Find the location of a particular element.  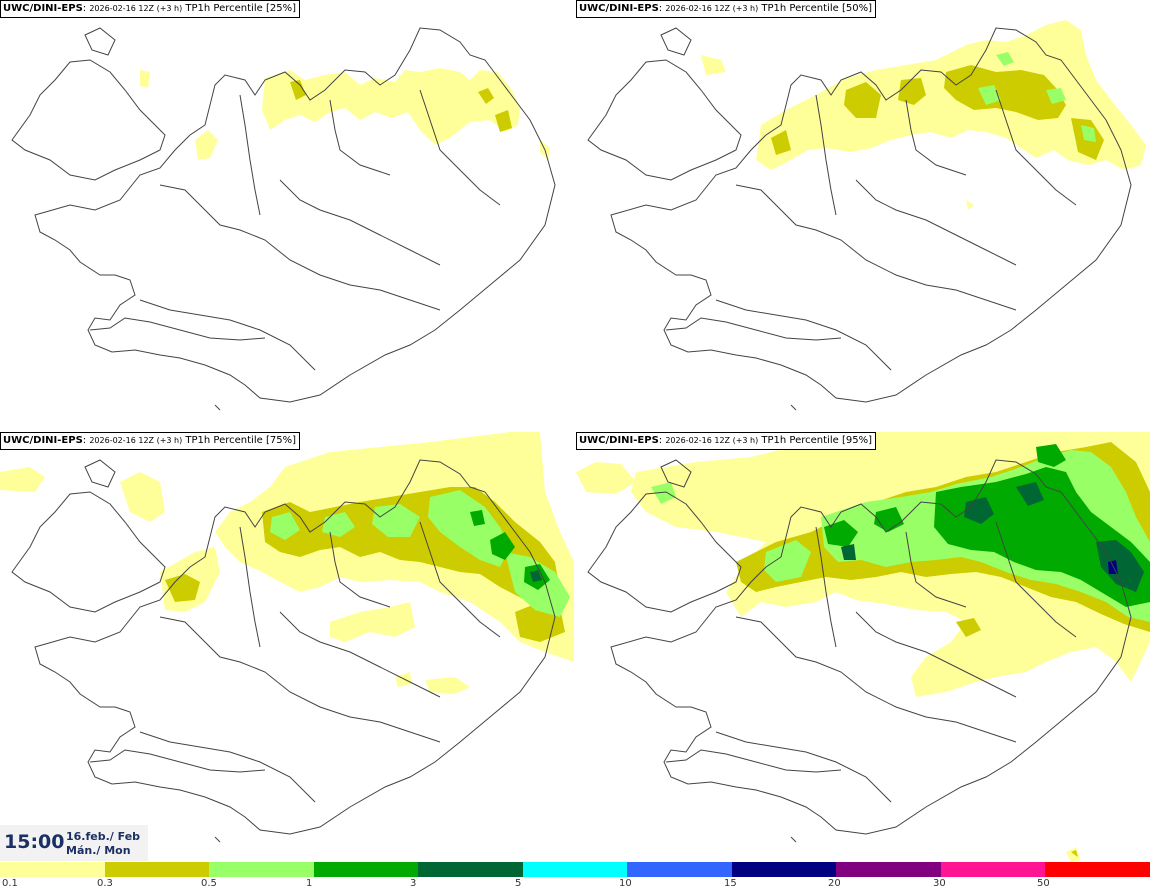

parameter-label: TP1h Percentile [25%] is located at coordinates (240, 8).